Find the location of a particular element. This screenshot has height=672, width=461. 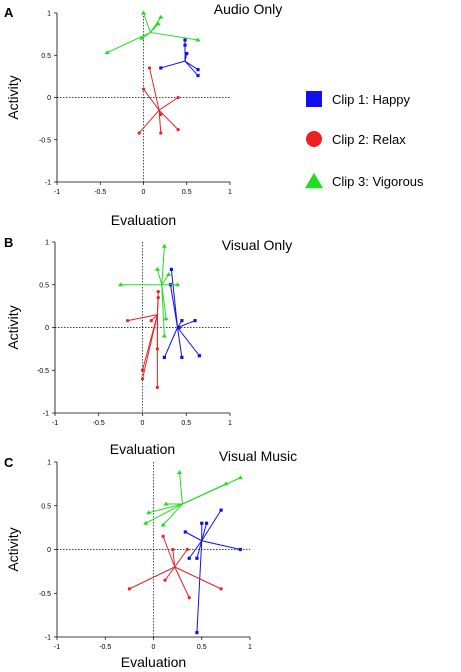

panel-title: Visual Music is located at coordinates (258, 456).